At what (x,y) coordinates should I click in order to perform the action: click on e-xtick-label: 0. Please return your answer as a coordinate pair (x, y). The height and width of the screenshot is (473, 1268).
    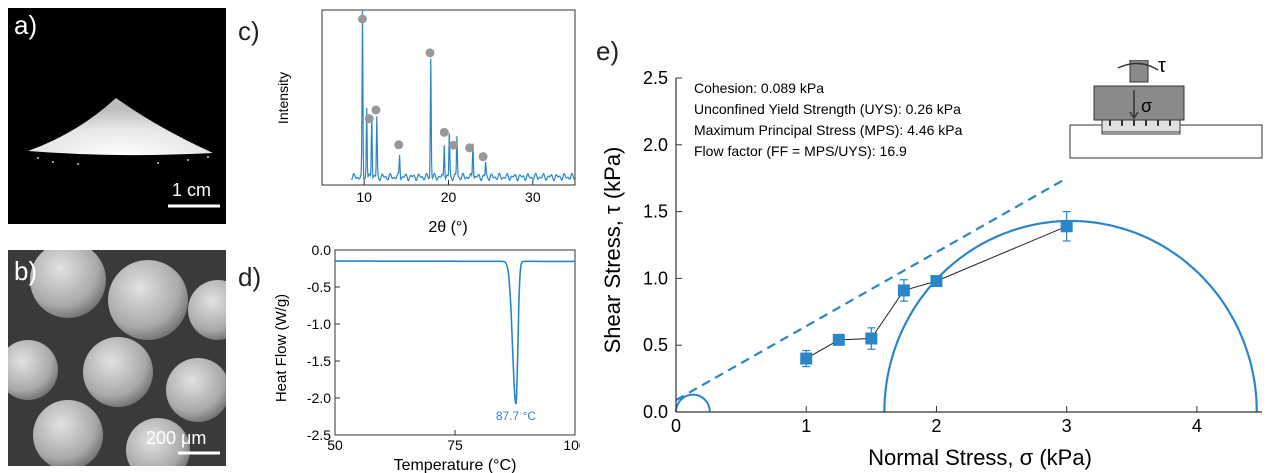
    Looking at the image, I should click on (676, 426).